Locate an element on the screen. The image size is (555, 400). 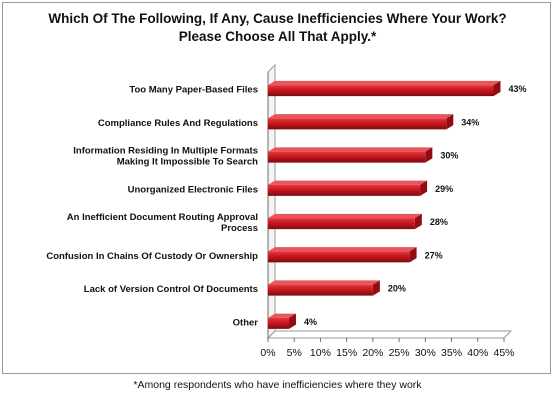
category-label: Process is located at coordinates (239, 228).